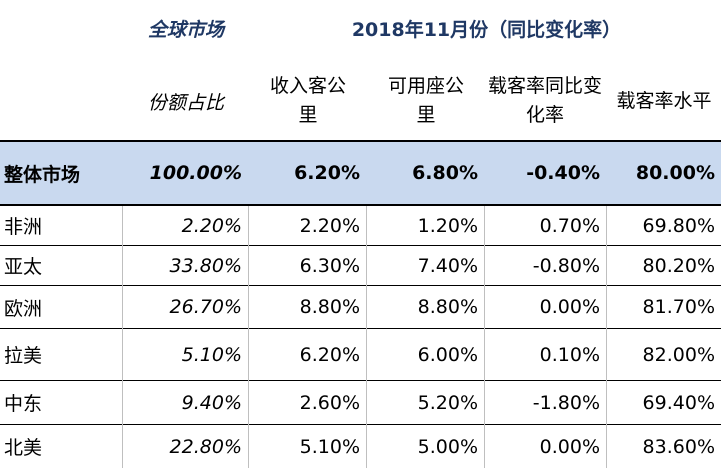  I want to click on share-header: 份额占比, so click(185, 102).